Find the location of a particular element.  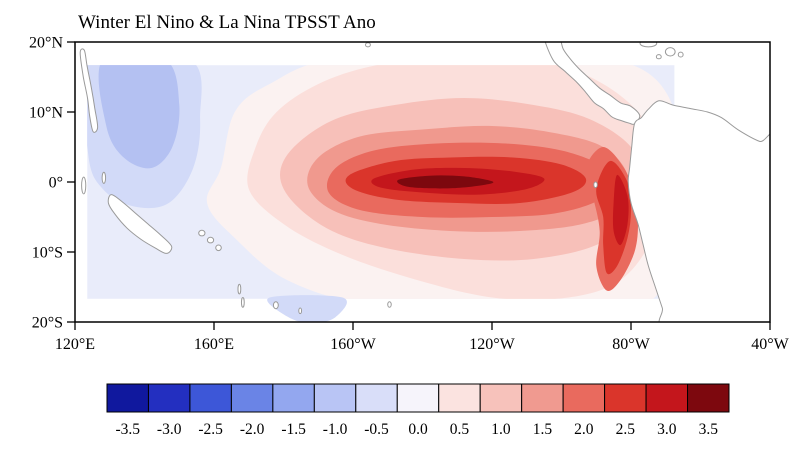

negative-contour--1 is located at coordinates (139, 117).